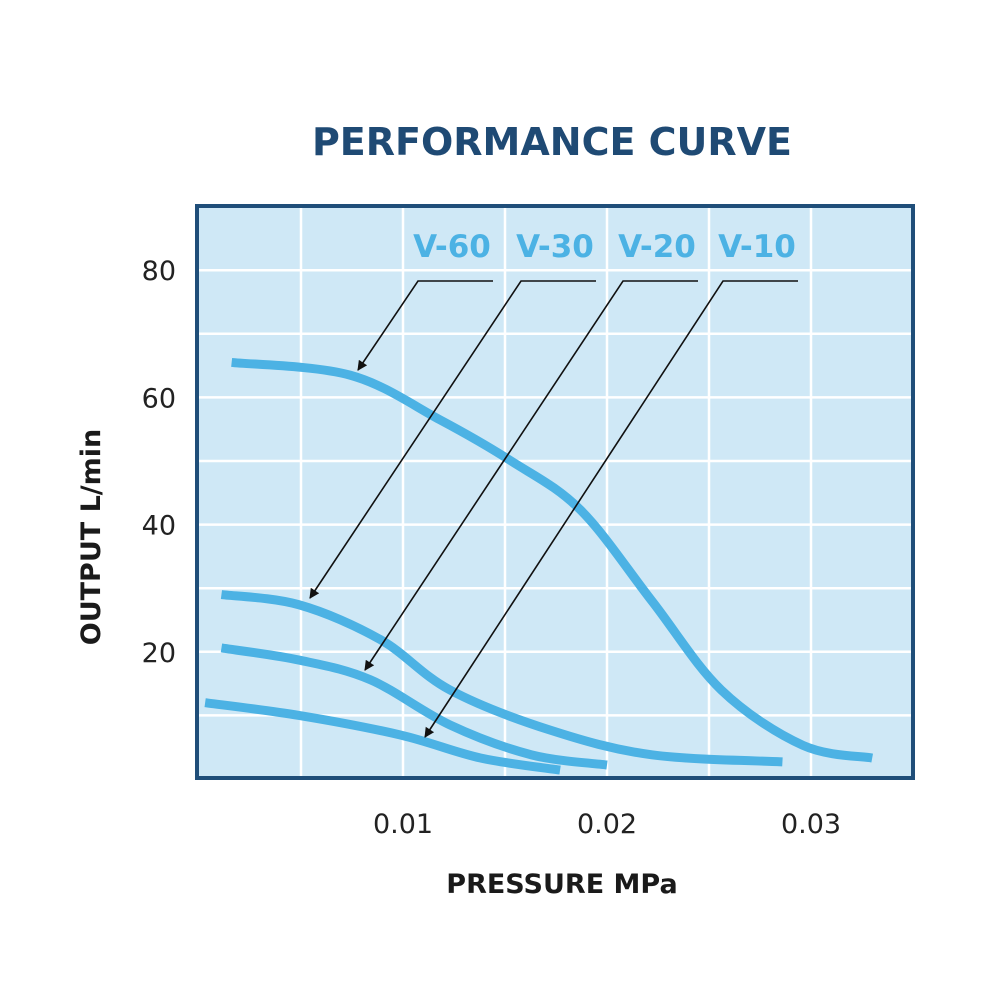 The width and height of the screenshot is (1000, 1000). Describe the element at coordinates (159, 271) in the screenshot. I see `y-tick-label: 80` at that location.